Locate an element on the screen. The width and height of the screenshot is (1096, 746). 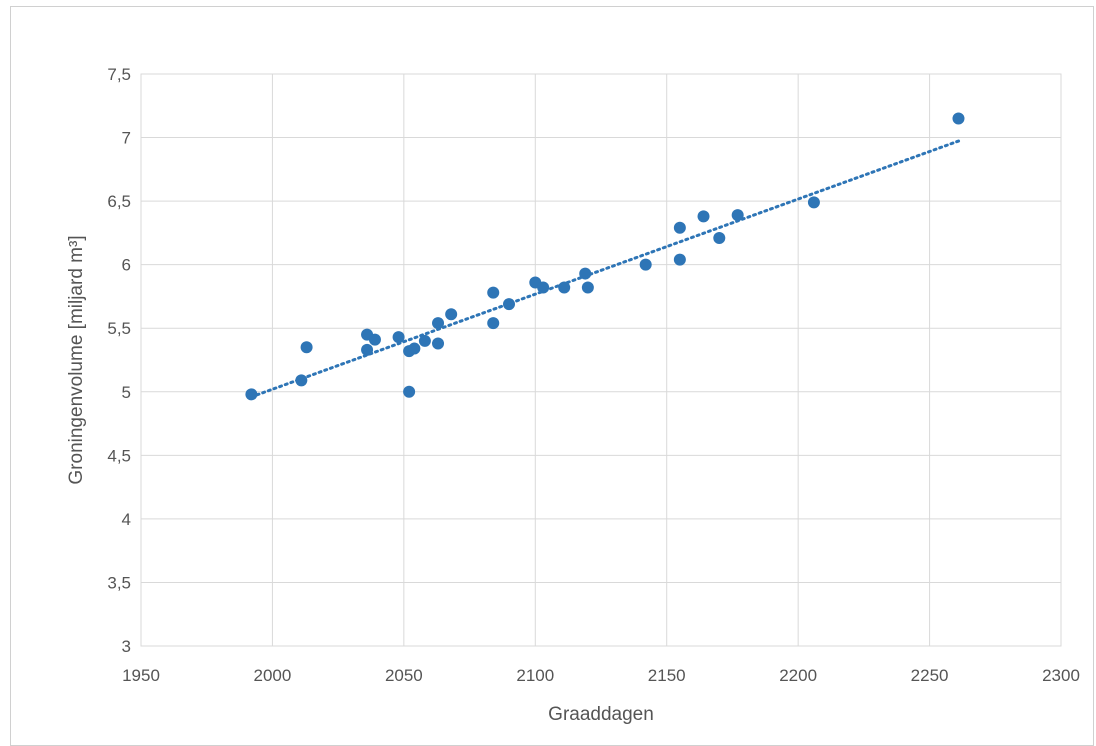
y-tick-label: 4,5 is located at coordinates (119, 455).